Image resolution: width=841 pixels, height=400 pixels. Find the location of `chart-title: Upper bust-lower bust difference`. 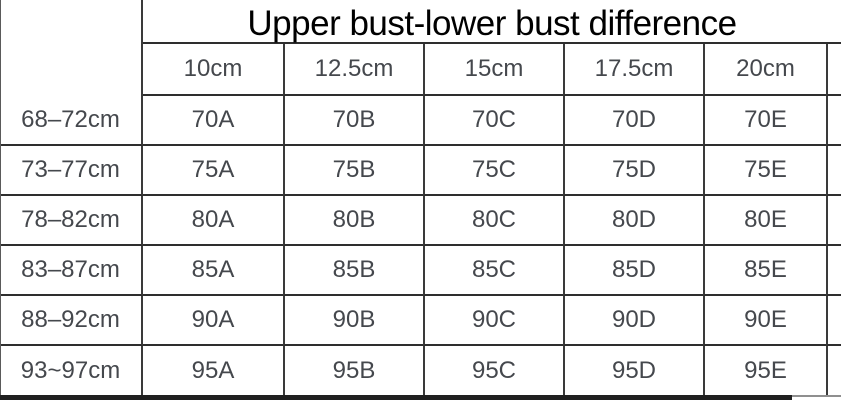

chart-title: Upper bust-lower bust difference is located at coordinates (492, 22).